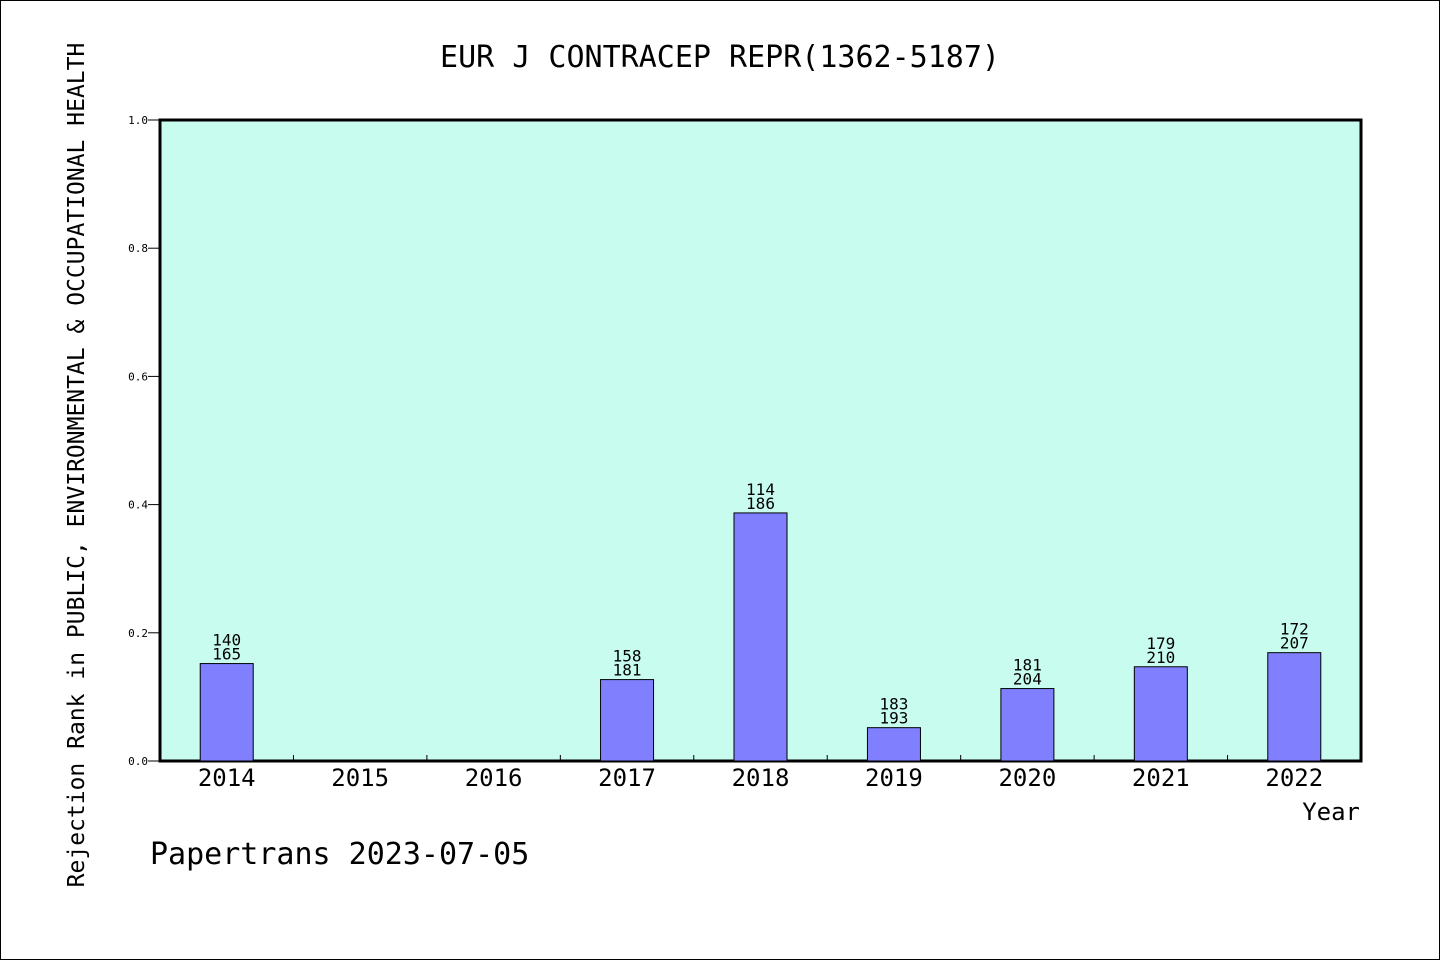  Describe the element at coordinates (720, 57) in the screenshot. I see `chart-title: EUR J CONTRACEP REPR(1362-5187)` at that location.